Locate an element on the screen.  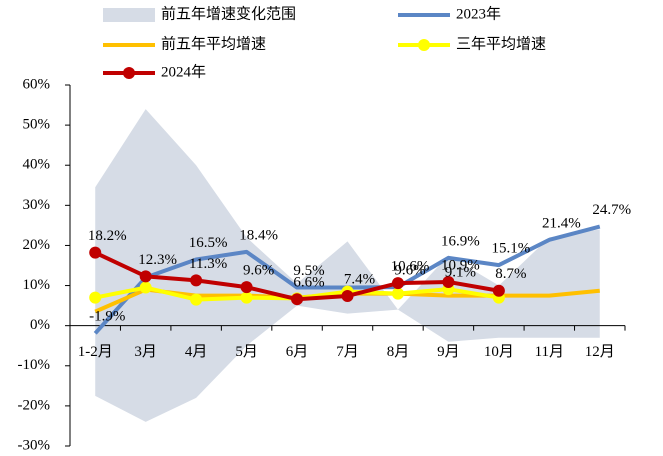
y-tick-label: -10% is located at coordinates (34, 365).